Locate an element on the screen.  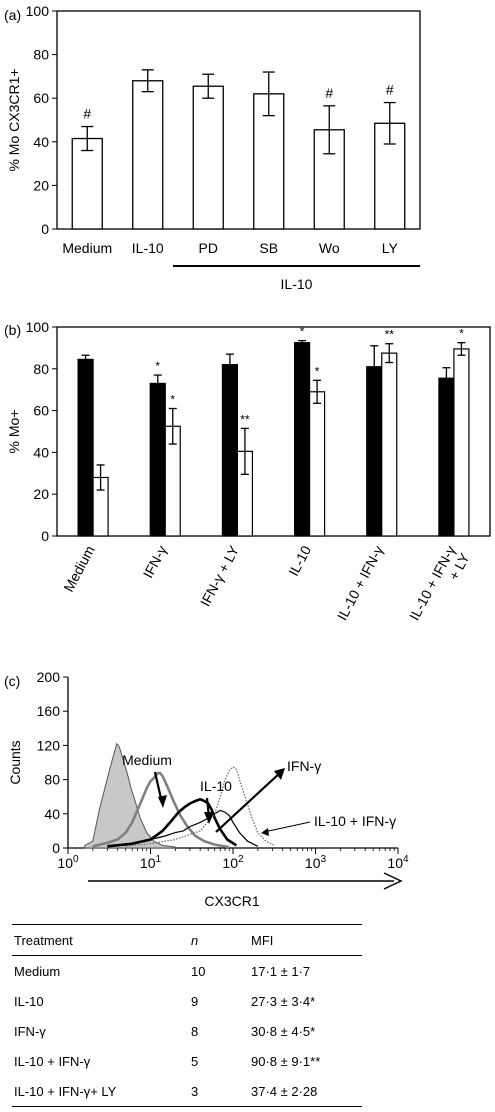
table-cell: IL-10 + IFN-γ+ LY is located at coordinates (65, 1091).